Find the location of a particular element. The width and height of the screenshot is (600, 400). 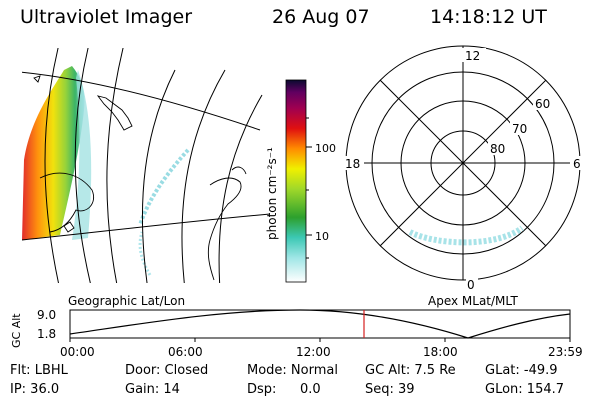

status-gain: Gain: 14 is located at coordinates (152, 389).